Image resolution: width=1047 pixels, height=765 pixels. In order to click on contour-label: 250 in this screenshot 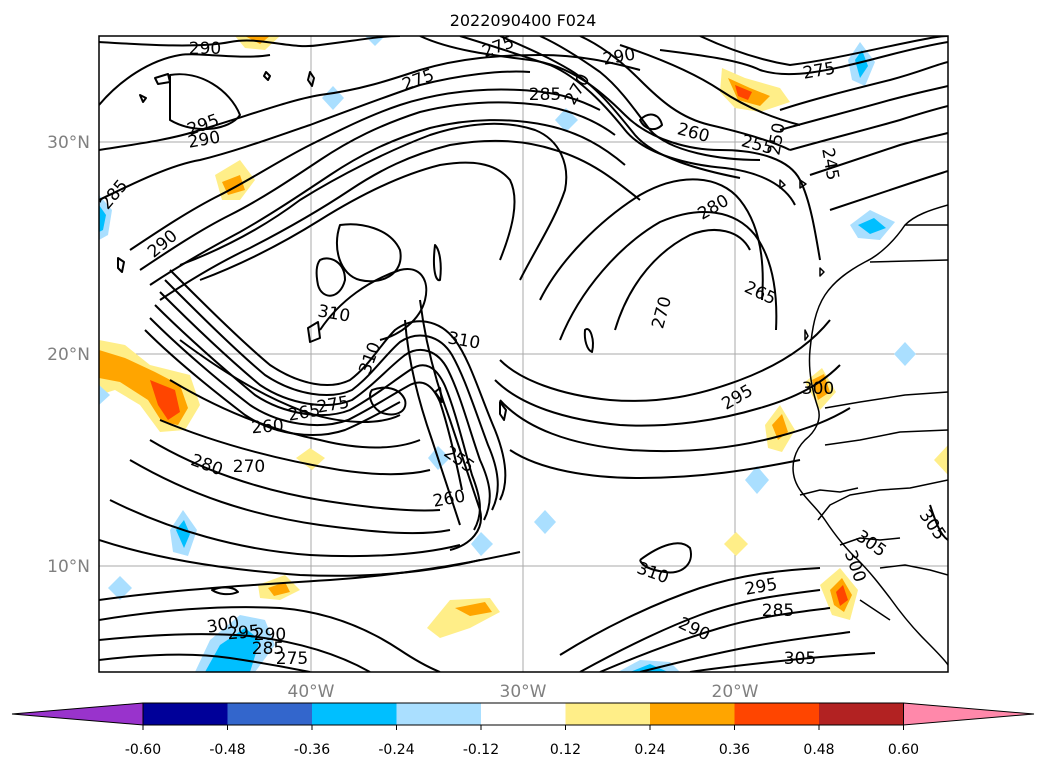, I will do `click(776, 138)`.